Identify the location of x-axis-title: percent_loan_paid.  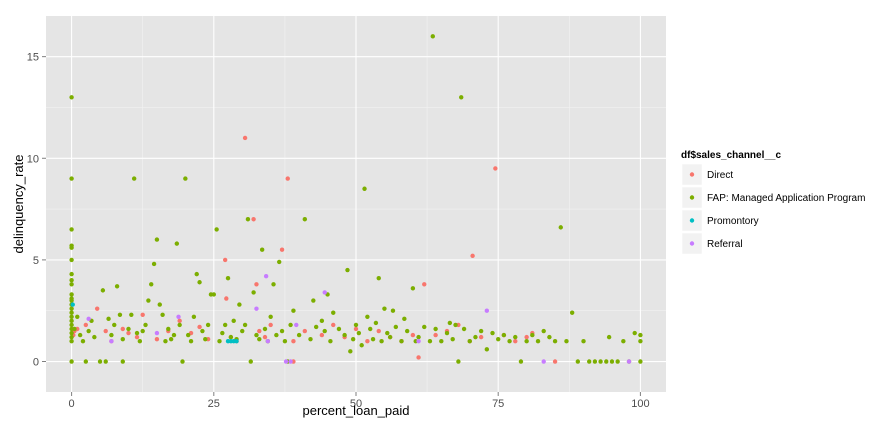
(356, 410).